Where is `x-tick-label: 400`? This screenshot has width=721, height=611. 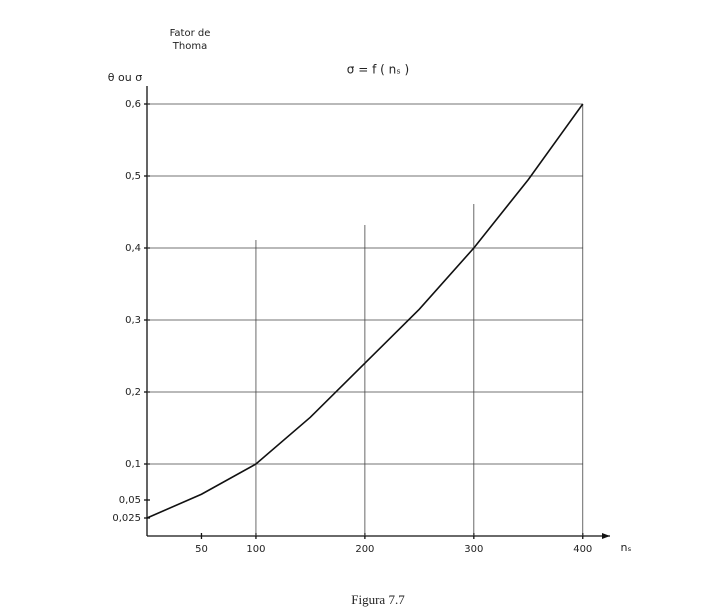
x-tick-label: 400 is located at coordinates (582, 549).